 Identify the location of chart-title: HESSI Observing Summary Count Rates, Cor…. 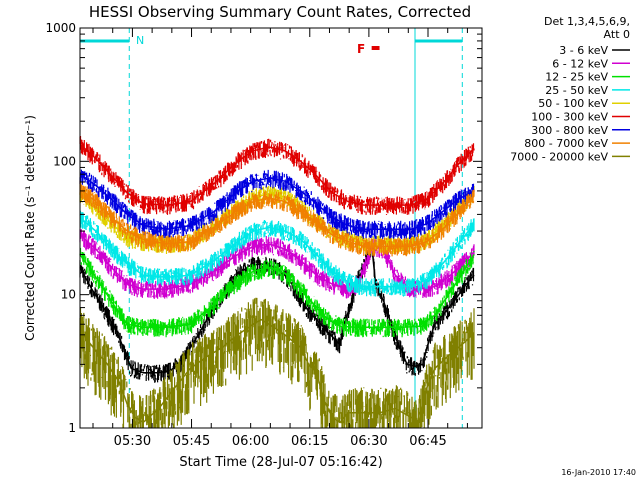
(280, 12).